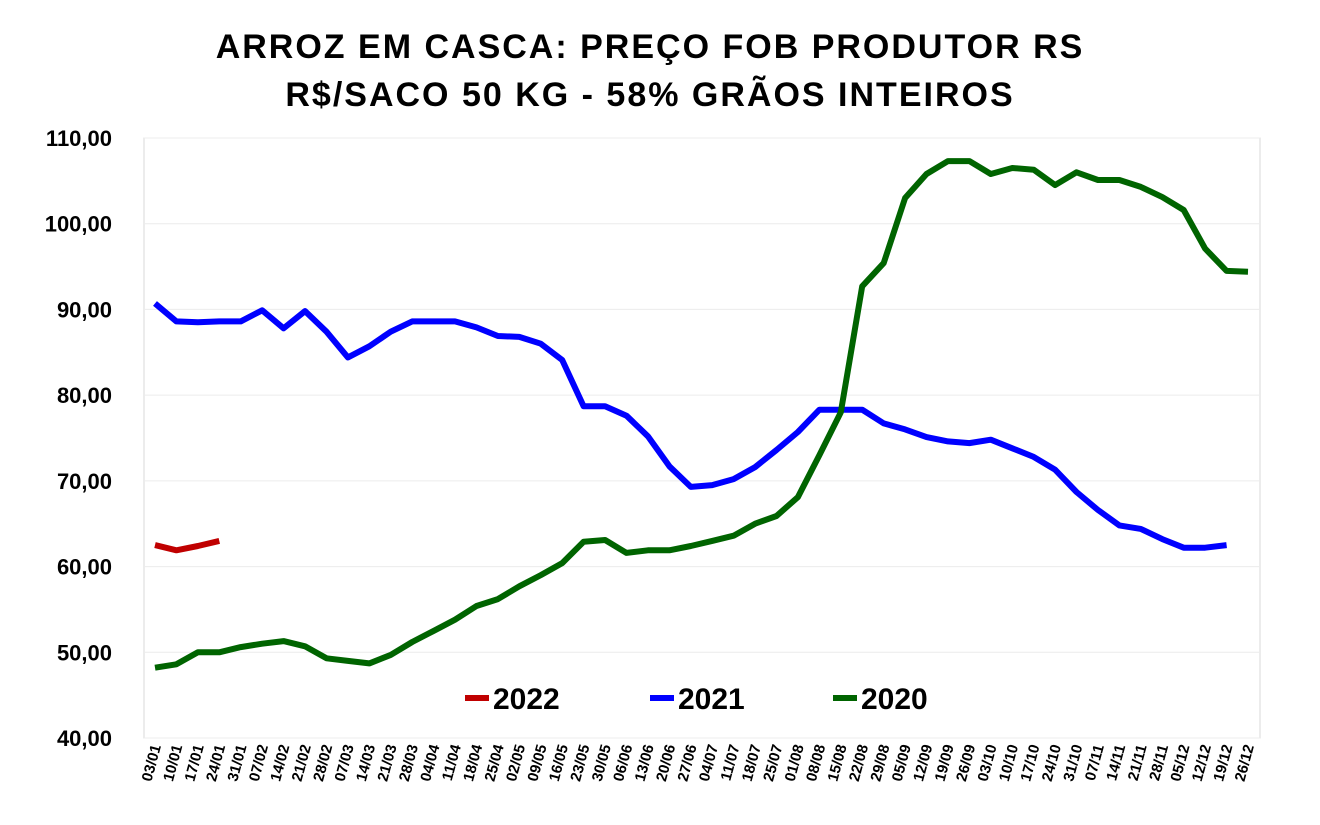  Describe the element at coordinates (84, 652) in the screenshot. I see `y-tick-label: 50,00` at that location.